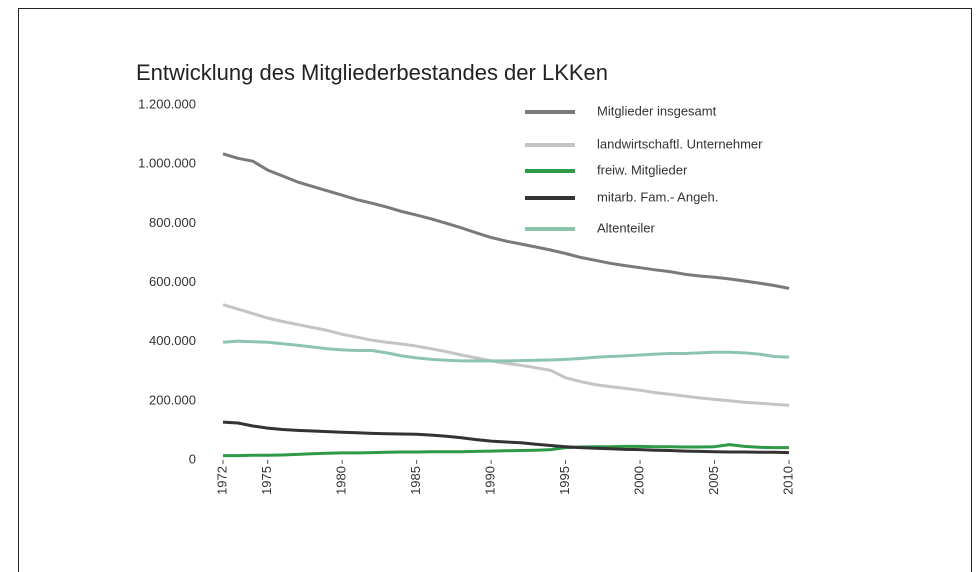  What do you see at coordinates (221, 480) in the screenshot?
I see `x-tick-label: 1972` at bounding box center [221, 480].